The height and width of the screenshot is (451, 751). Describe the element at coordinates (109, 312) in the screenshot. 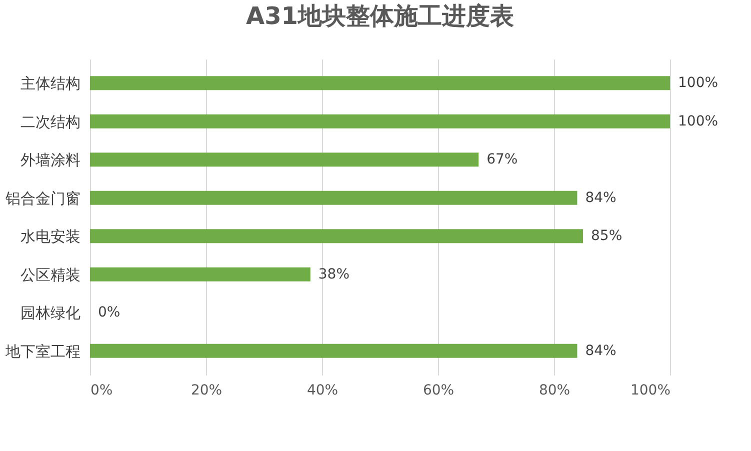

I see `data-label: 0%` at that location.